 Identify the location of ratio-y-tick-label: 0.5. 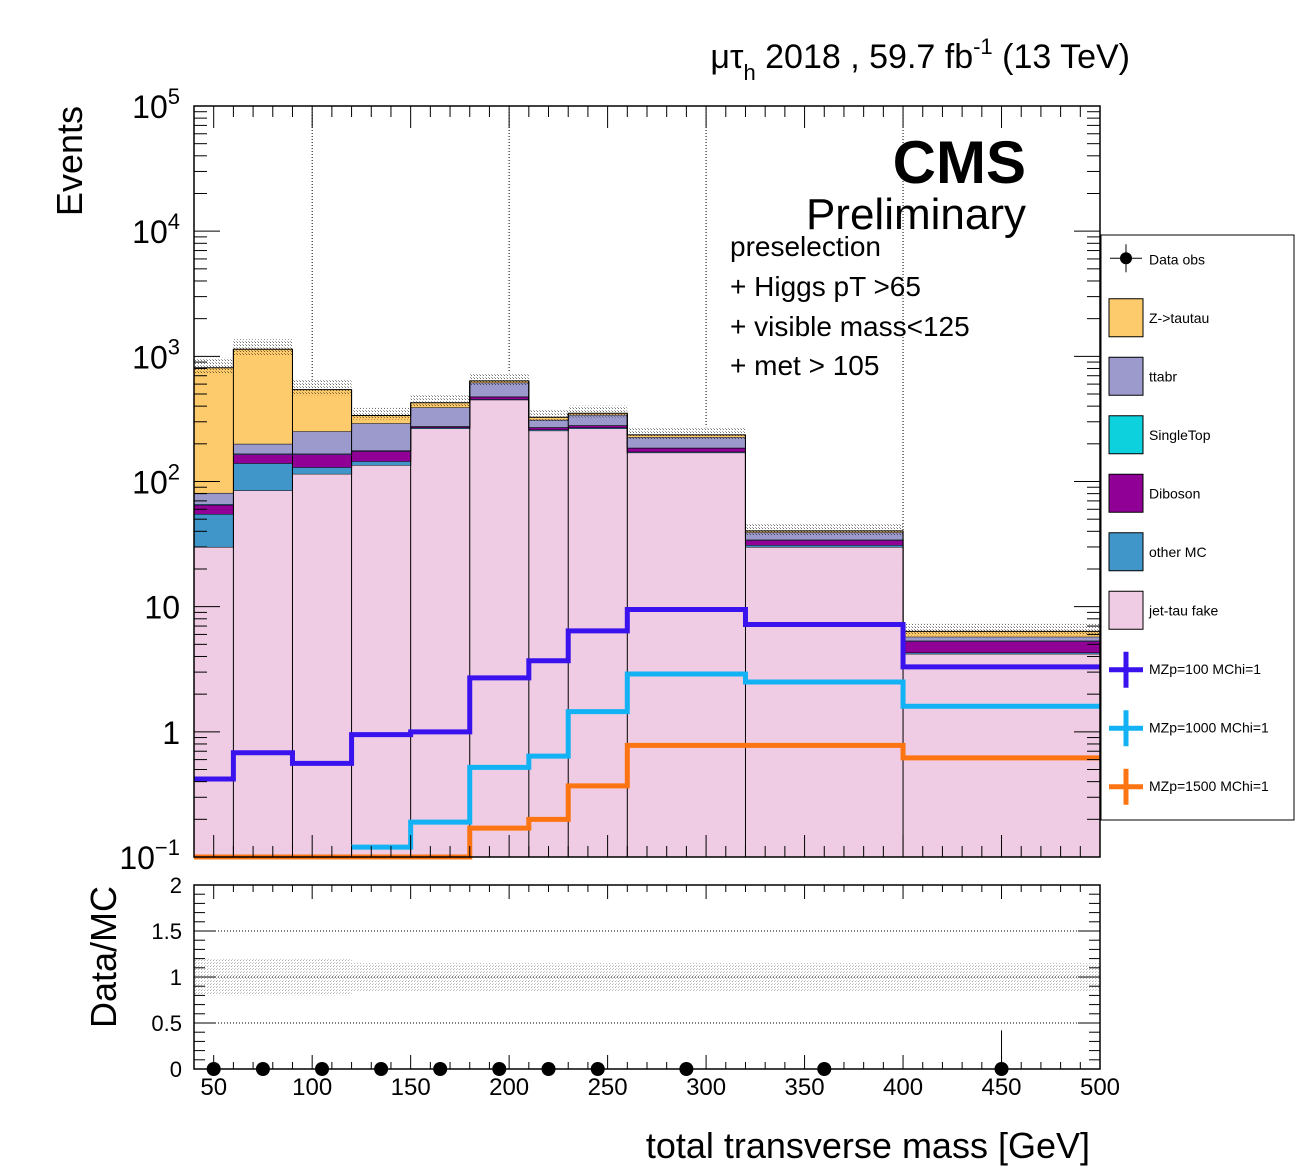
(166, 1023).